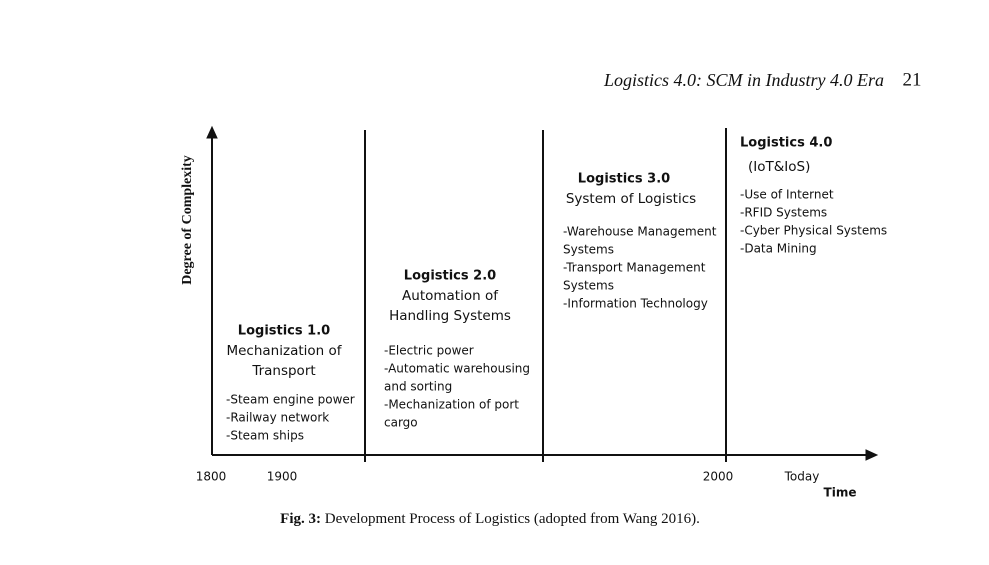 The image size is (989, 565). I want to click on stage-item: -Transport Management, so click(634, 268).